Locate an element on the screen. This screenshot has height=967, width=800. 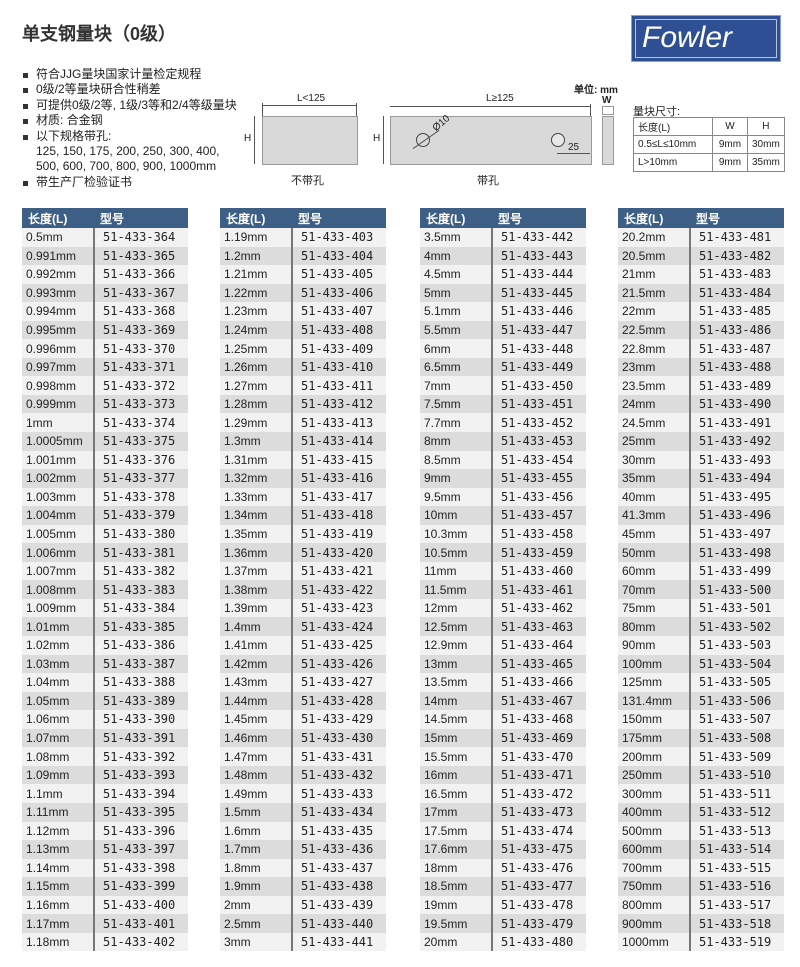
model-cell: 51-433-392 is located at coordinates (140, 756).